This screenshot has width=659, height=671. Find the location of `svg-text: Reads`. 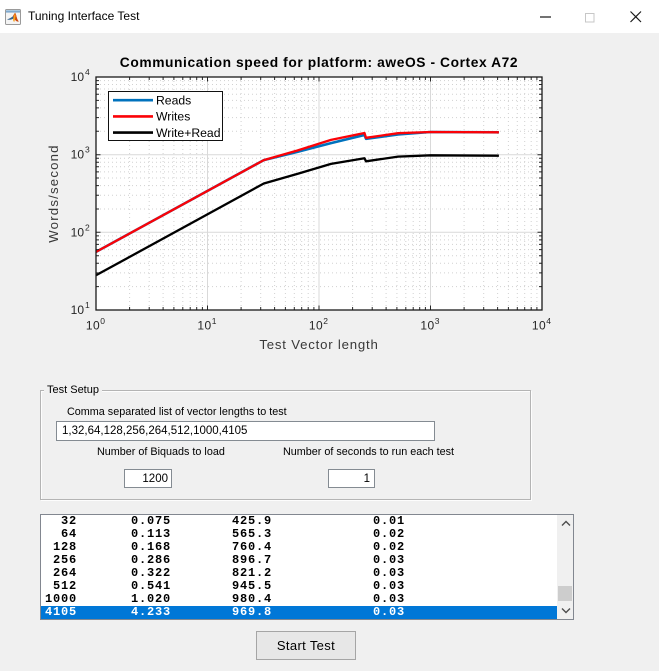

svg-text: Reads is located at coordinates (173, 100).